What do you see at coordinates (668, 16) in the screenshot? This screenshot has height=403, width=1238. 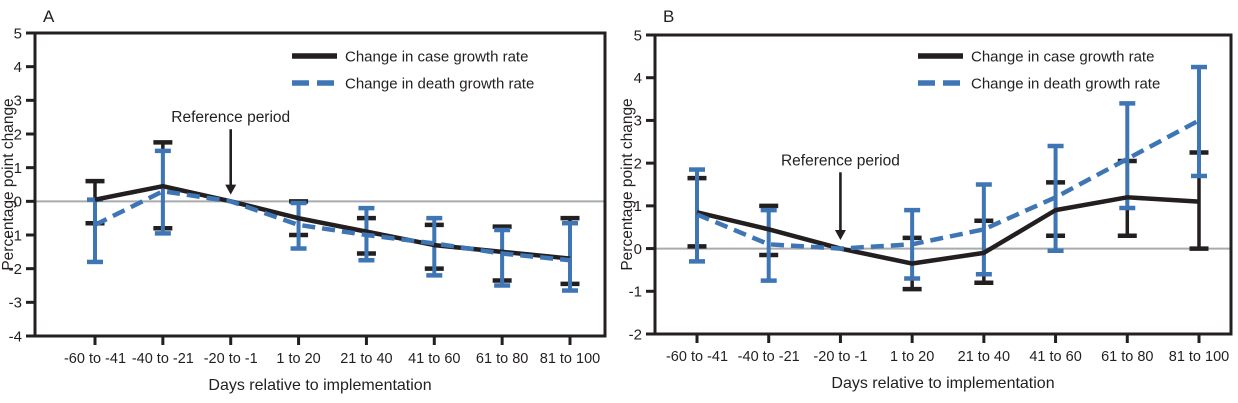 I see `panel-letter: B` at bounding box center [668, 16].